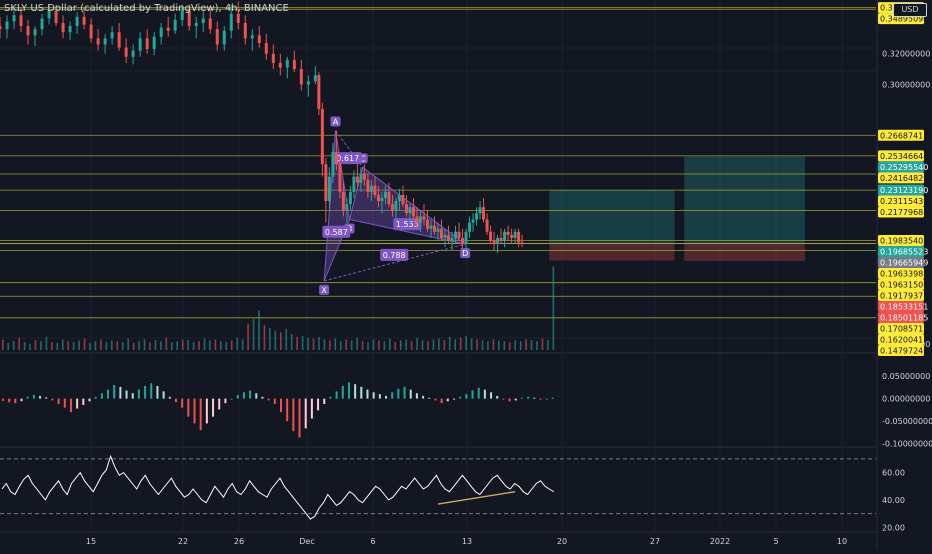 The image size is (932, 554). Describe the element at coordinates (335, 121) in the screenshot. I see `pattern-point-badge` at that location.